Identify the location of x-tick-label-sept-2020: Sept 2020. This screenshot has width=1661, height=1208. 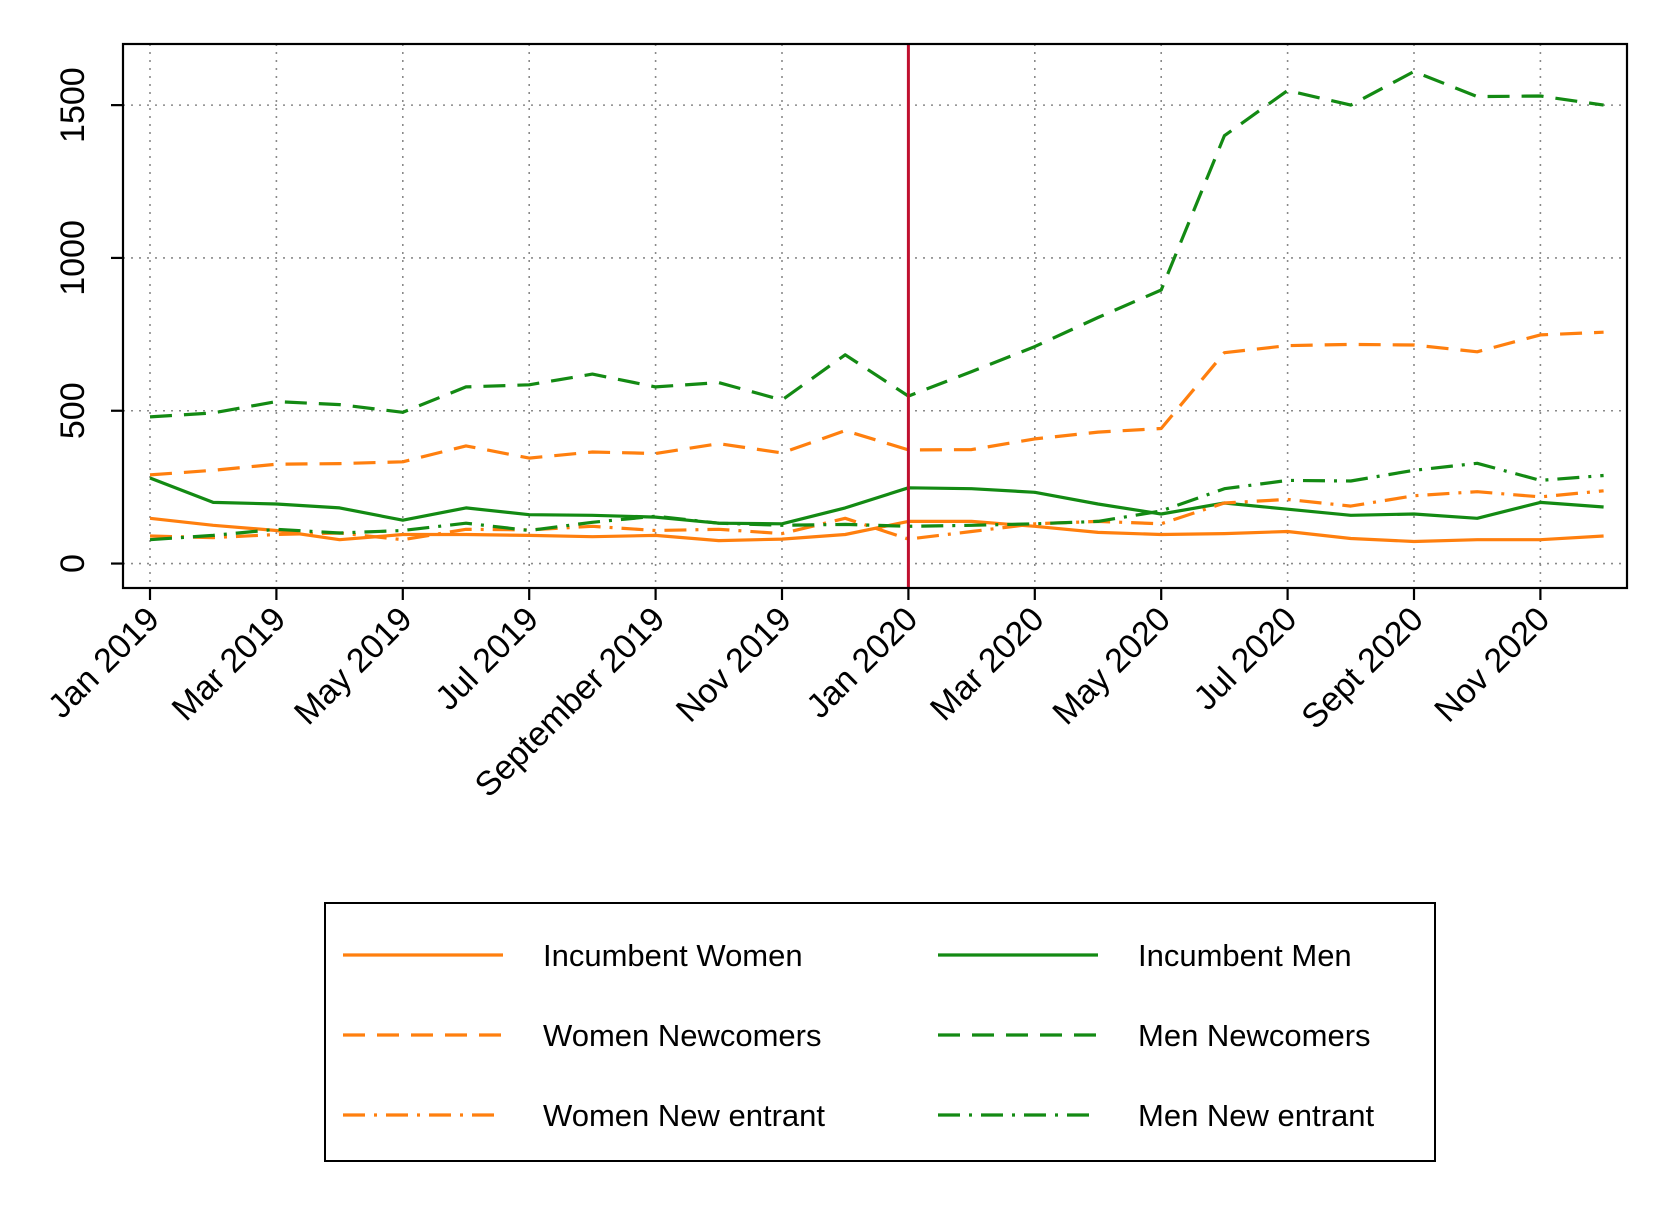
(1362, 668).